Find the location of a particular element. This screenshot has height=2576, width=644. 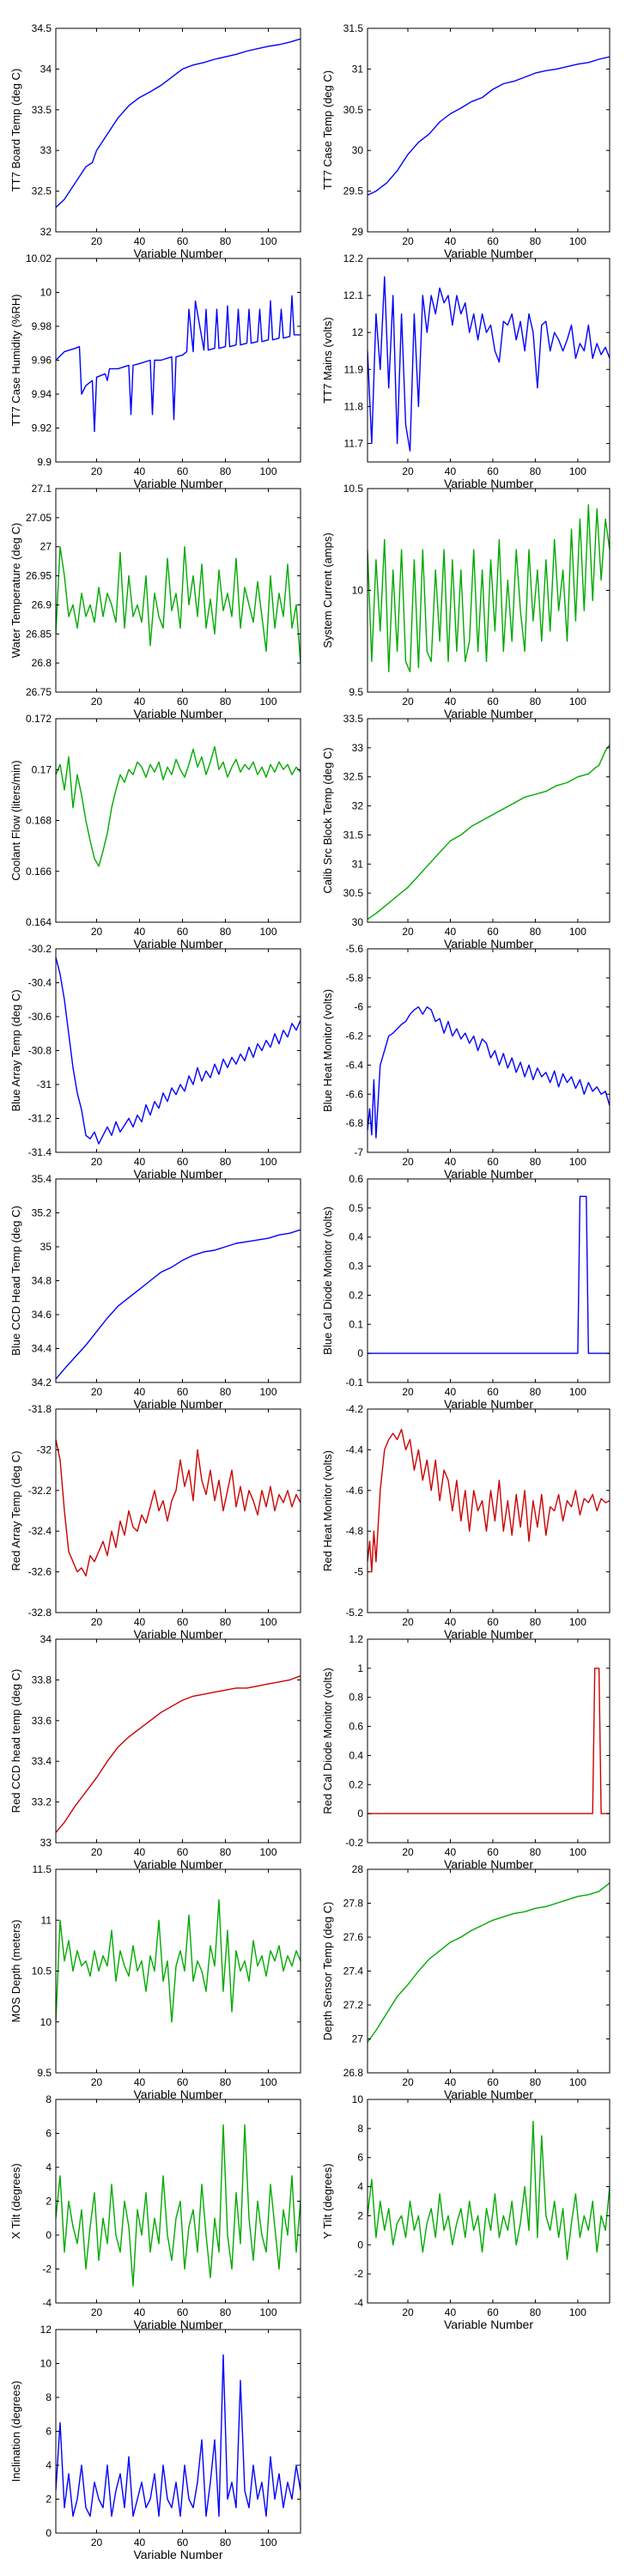

y-tick-label: 10.02 is located at coordinates (39, 258).